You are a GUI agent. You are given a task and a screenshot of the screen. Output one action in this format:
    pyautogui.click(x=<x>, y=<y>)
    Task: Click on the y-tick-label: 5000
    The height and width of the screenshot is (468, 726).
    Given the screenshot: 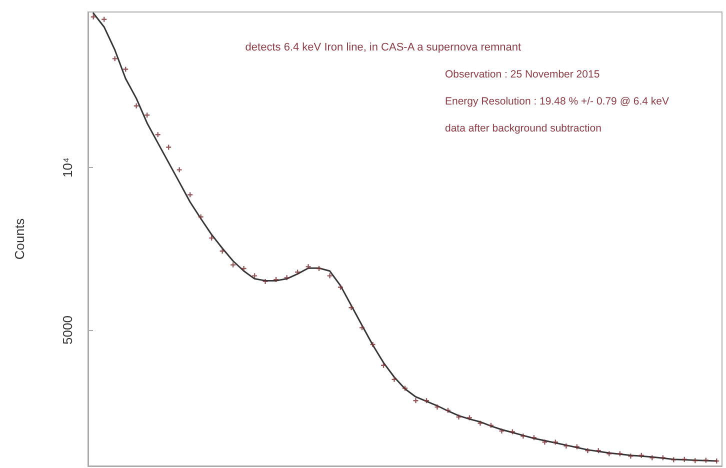 What is the action you would take?
    pyautogui.click(x=67, y=330)
    